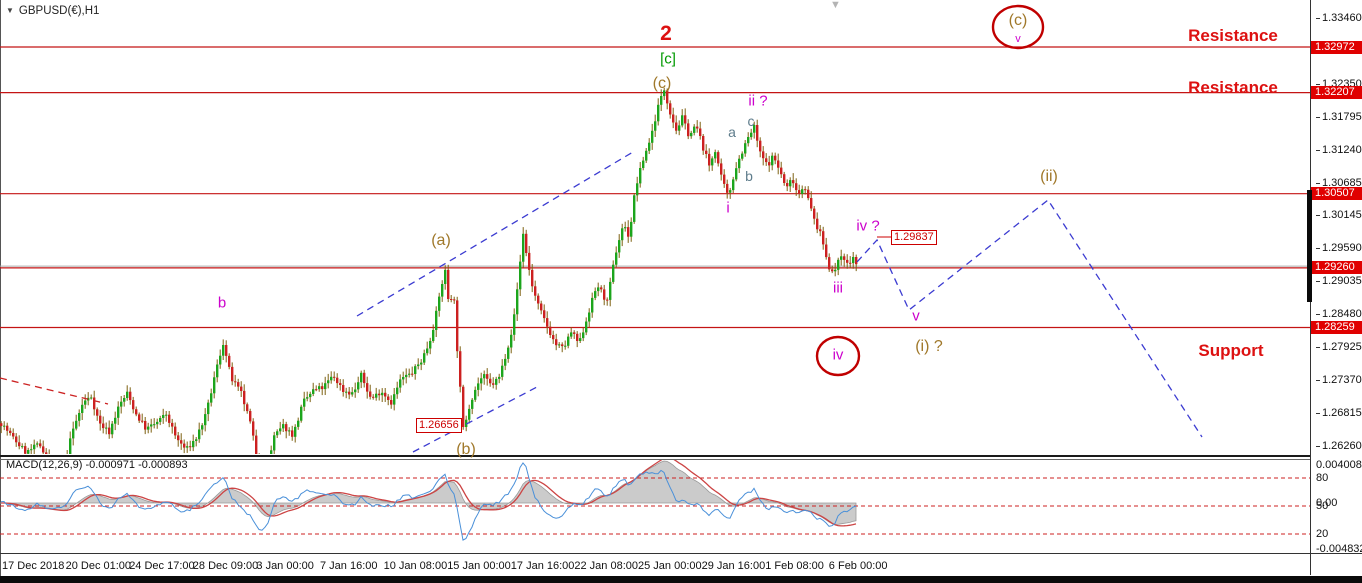  Describe the element at coordinates (1339, 464) in the screenshot. I see `macd-tick-label: 0.004008` at that location.